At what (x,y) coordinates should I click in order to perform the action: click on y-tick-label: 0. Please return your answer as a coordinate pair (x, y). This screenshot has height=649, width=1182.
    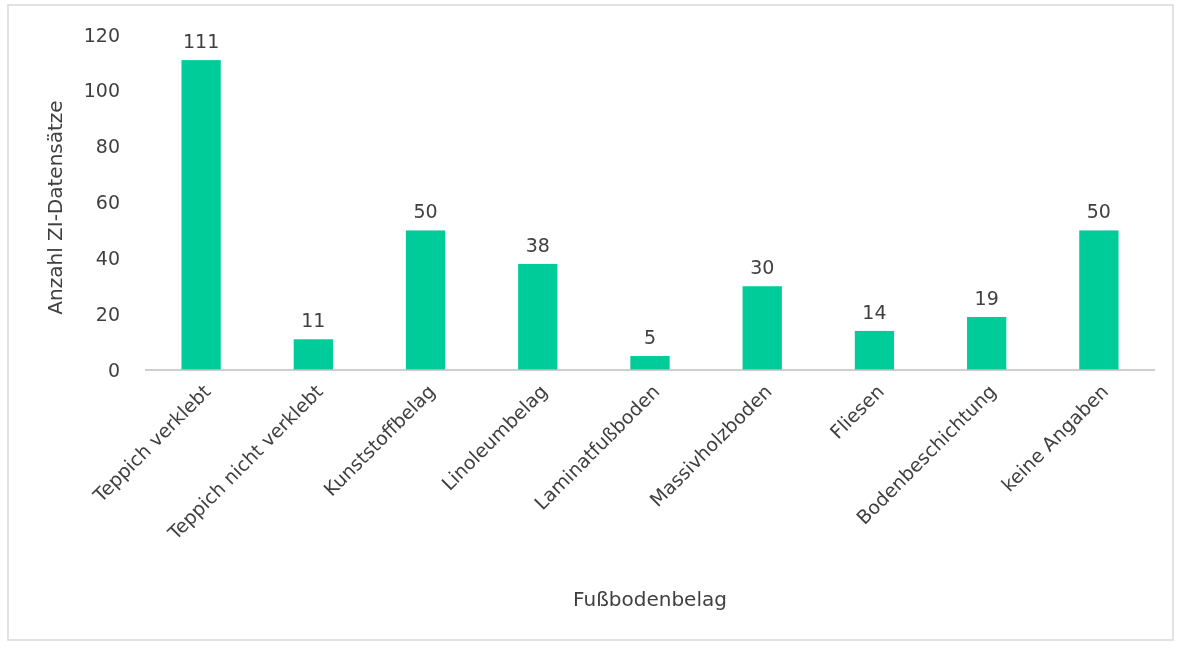
    Looking at the image, I should click on (113, 369).